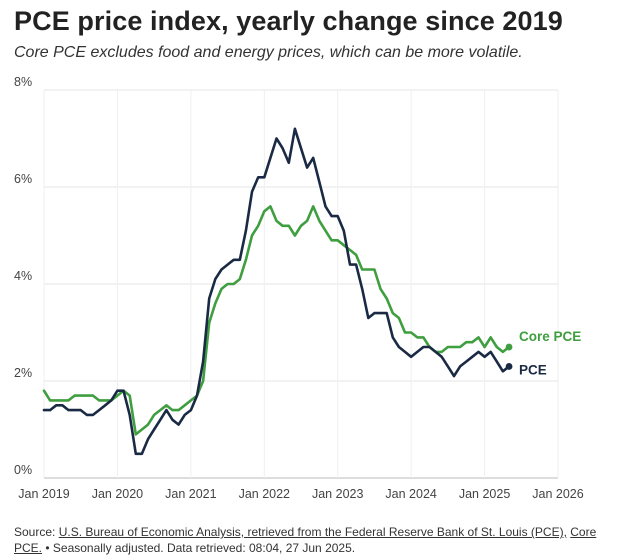  I want to click on series-end-label: PCE, so click(533, 369).